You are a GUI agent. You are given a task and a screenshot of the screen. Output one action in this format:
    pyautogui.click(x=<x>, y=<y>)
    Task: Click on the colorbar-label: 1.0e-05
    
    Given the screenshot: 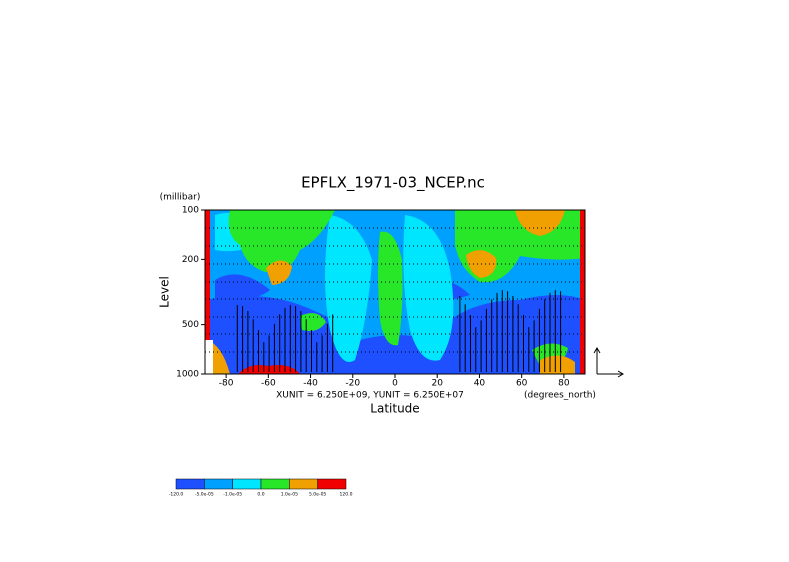 What is the action you would take?
    pyautogui.click(x=289, y=495)
    